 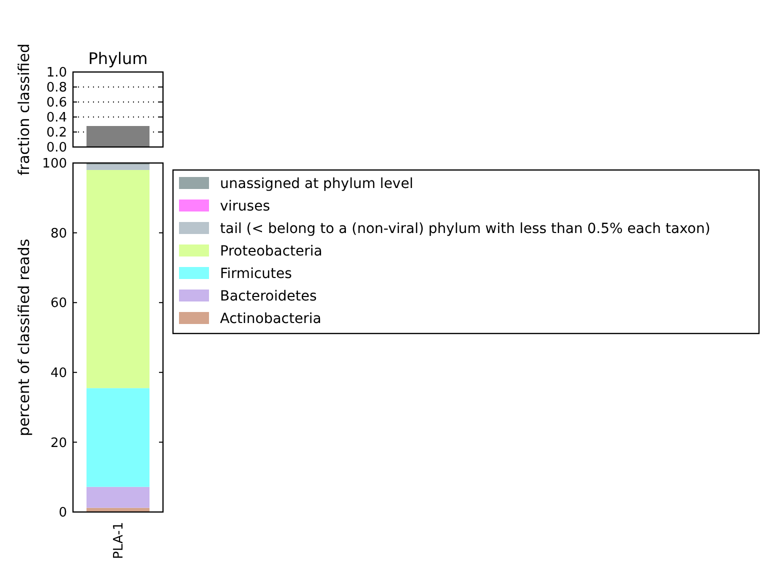 What do you see at coordinates (54, 164) in the screenshot?
I see `y-tick-label: 100` at bounding box center [54, 164].